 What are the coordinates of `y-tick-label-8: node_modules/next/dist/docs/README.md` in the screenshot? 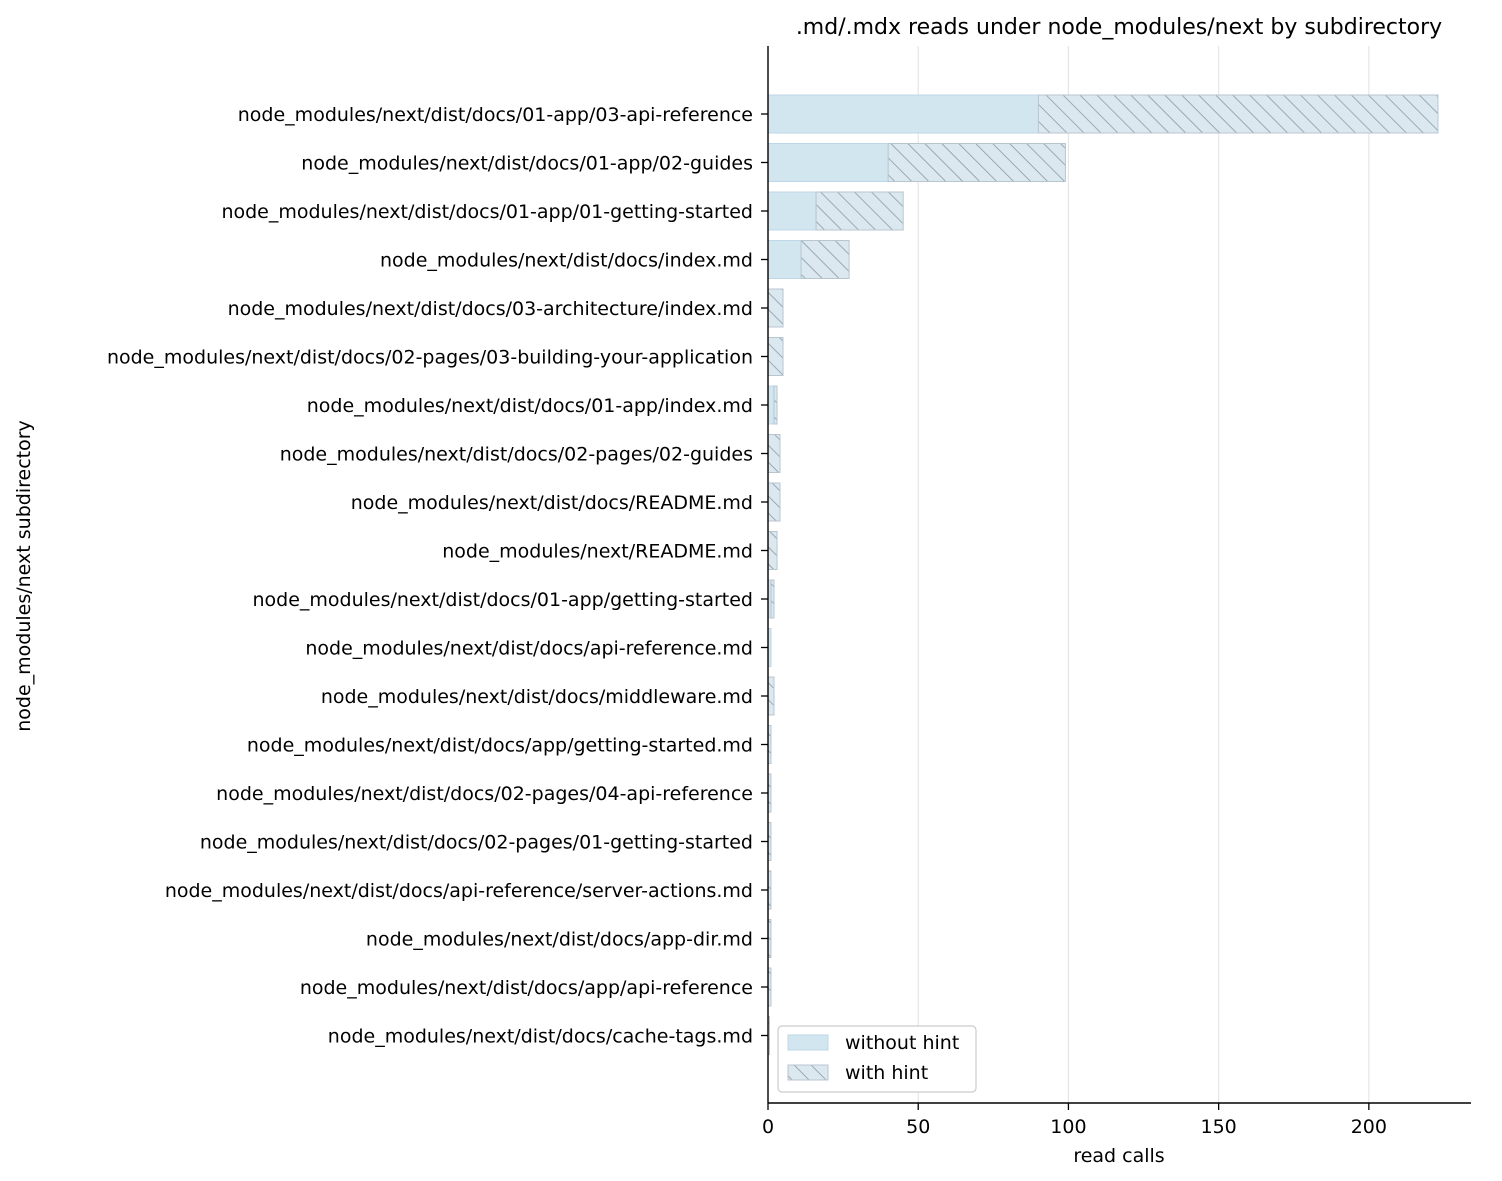 It's located at (552, 503).